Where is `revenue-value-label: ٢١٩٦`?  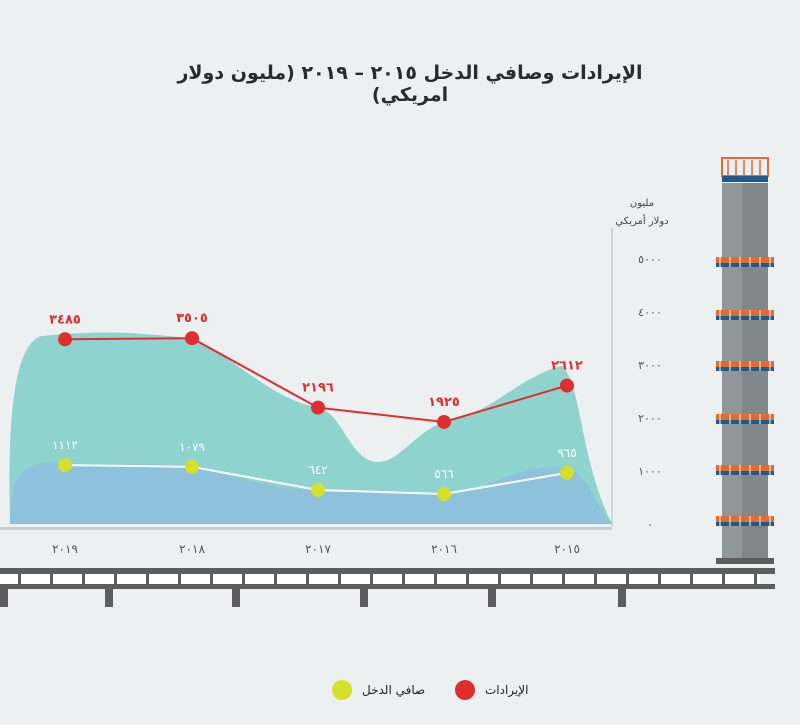 revenue-value-label: ٢١٩٦ is located at coordinates (318, 388).